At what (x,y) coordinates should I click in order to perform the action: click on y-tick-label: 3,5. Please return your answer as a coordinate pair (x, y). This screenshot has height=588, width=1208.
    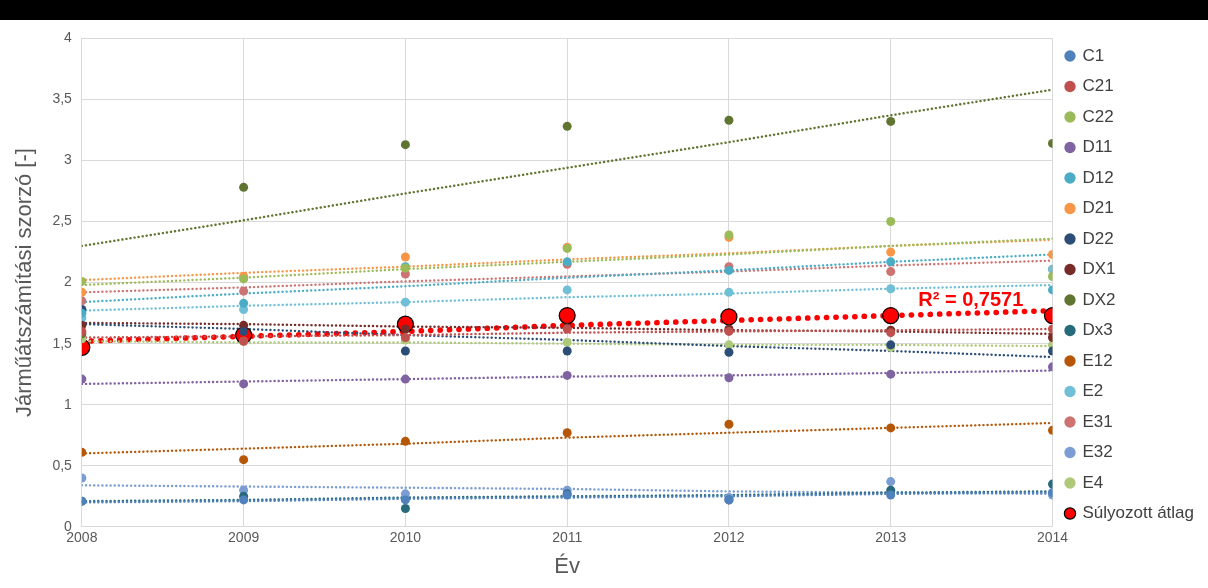
    Looking at the image, I should click on (62, 98).